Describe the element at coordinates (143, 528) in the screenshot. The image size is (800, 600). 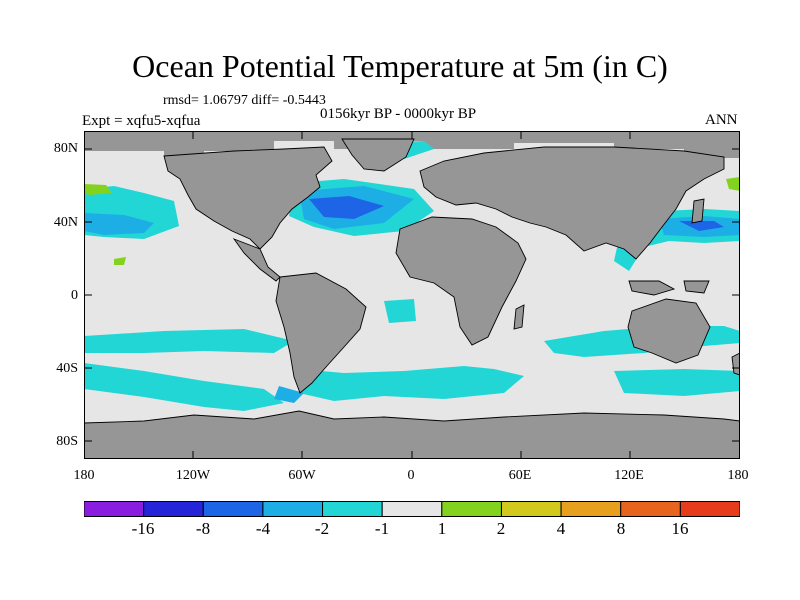
I see `colorbar-label-1: -16` at that location.